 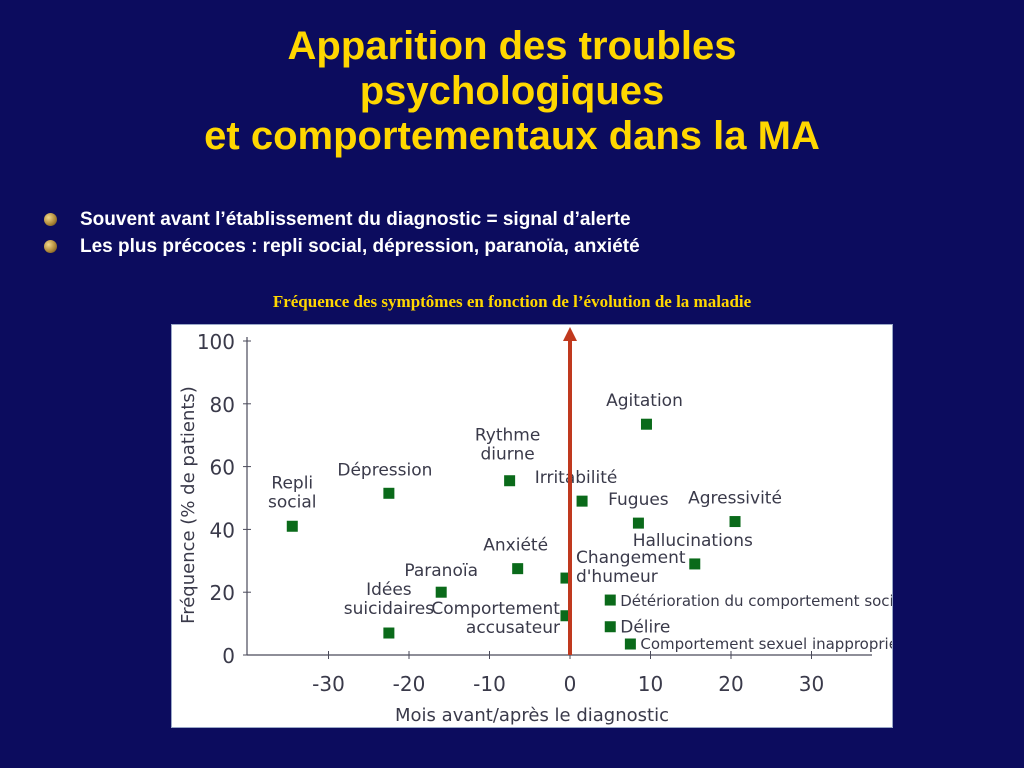 I want to click on data-point-label: Agressivité, so click(x=735, y=499).